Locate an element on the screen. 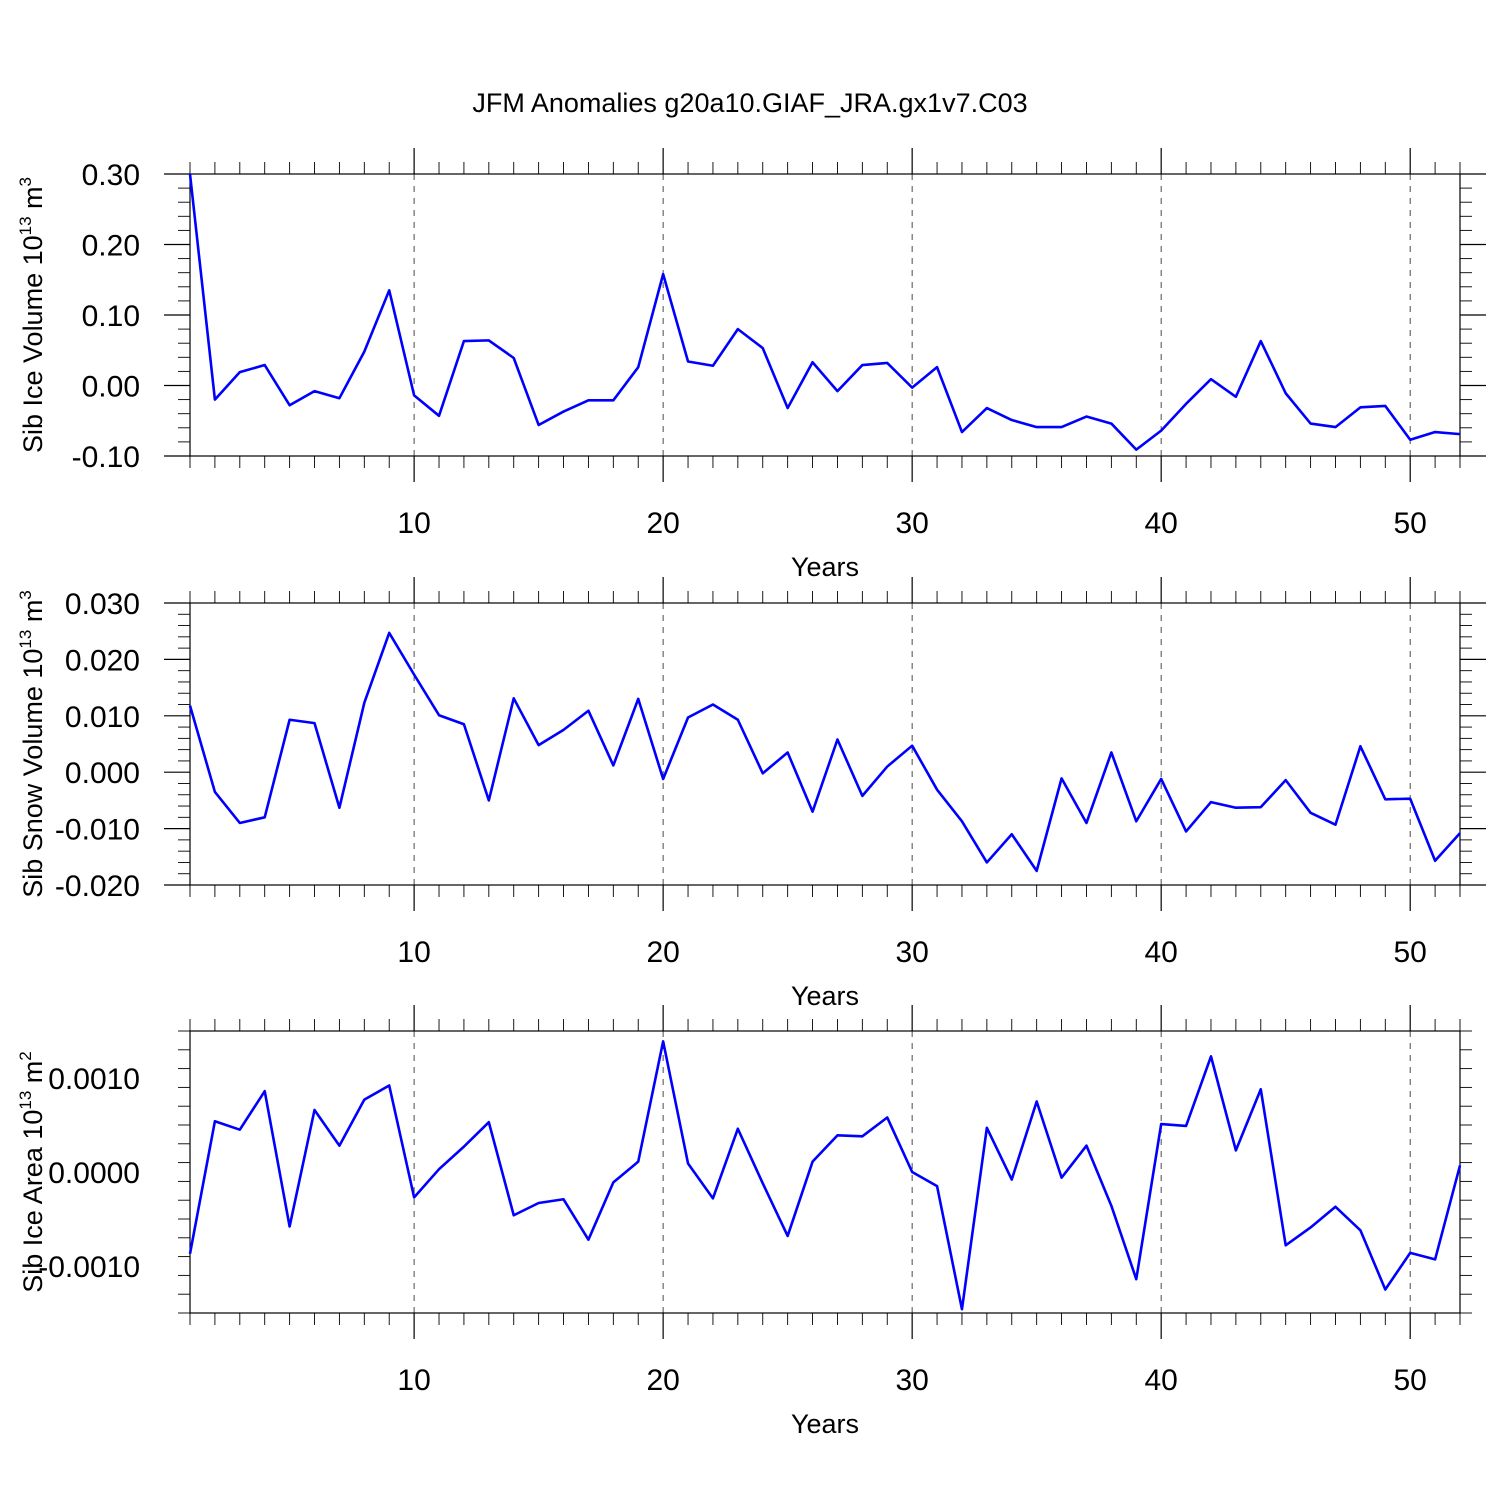 This screenshot has width=1500, height=1500. y-tick-label: 0.30 is located at coordinates (111, 175).